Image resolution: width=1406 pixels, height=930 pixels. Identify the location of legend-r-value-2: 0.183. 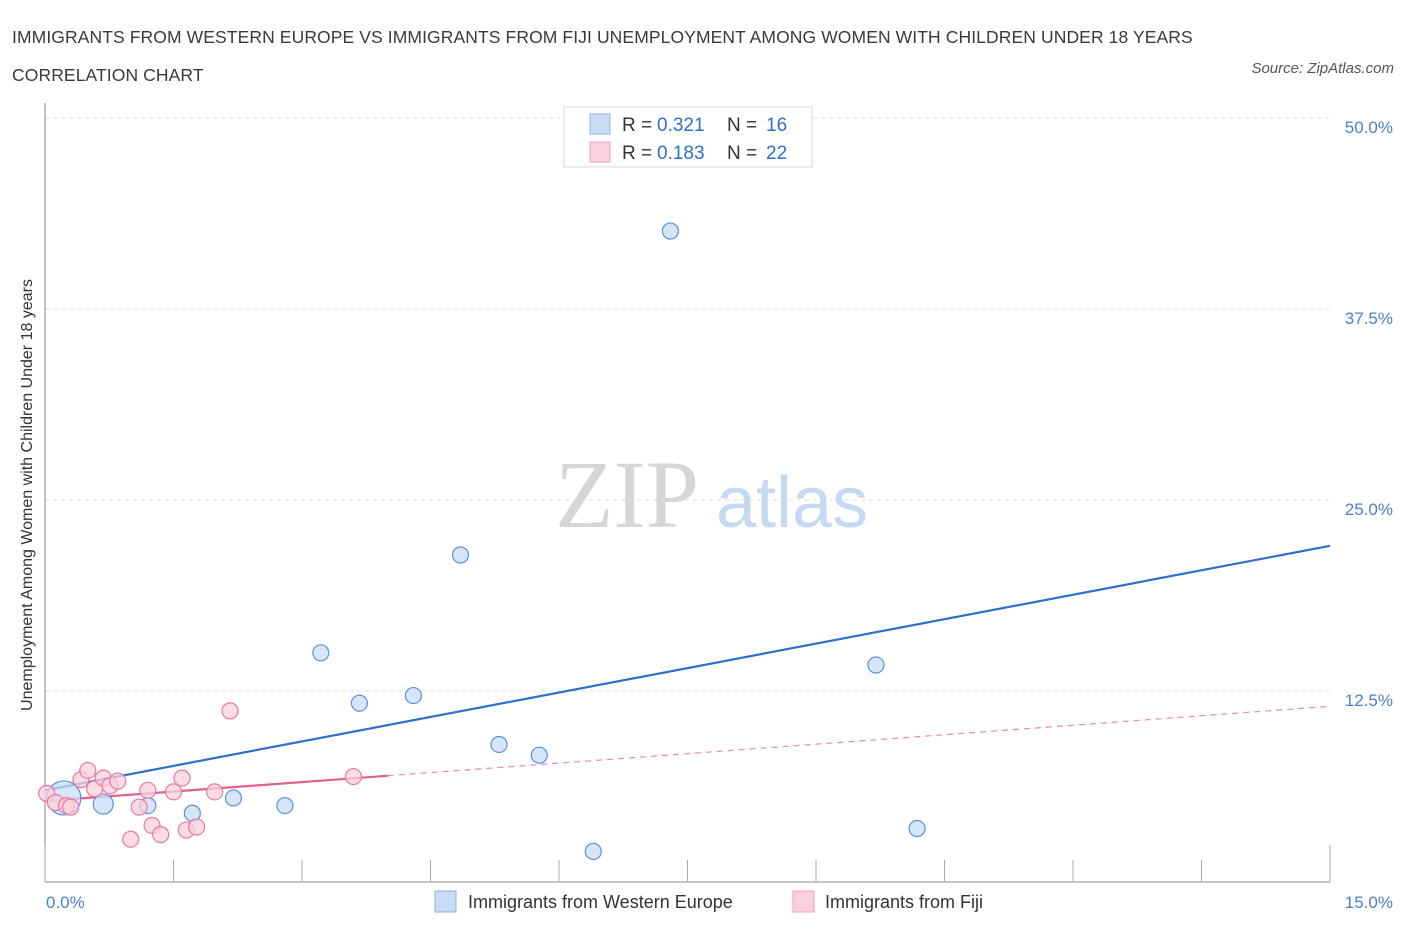
(681, 153).